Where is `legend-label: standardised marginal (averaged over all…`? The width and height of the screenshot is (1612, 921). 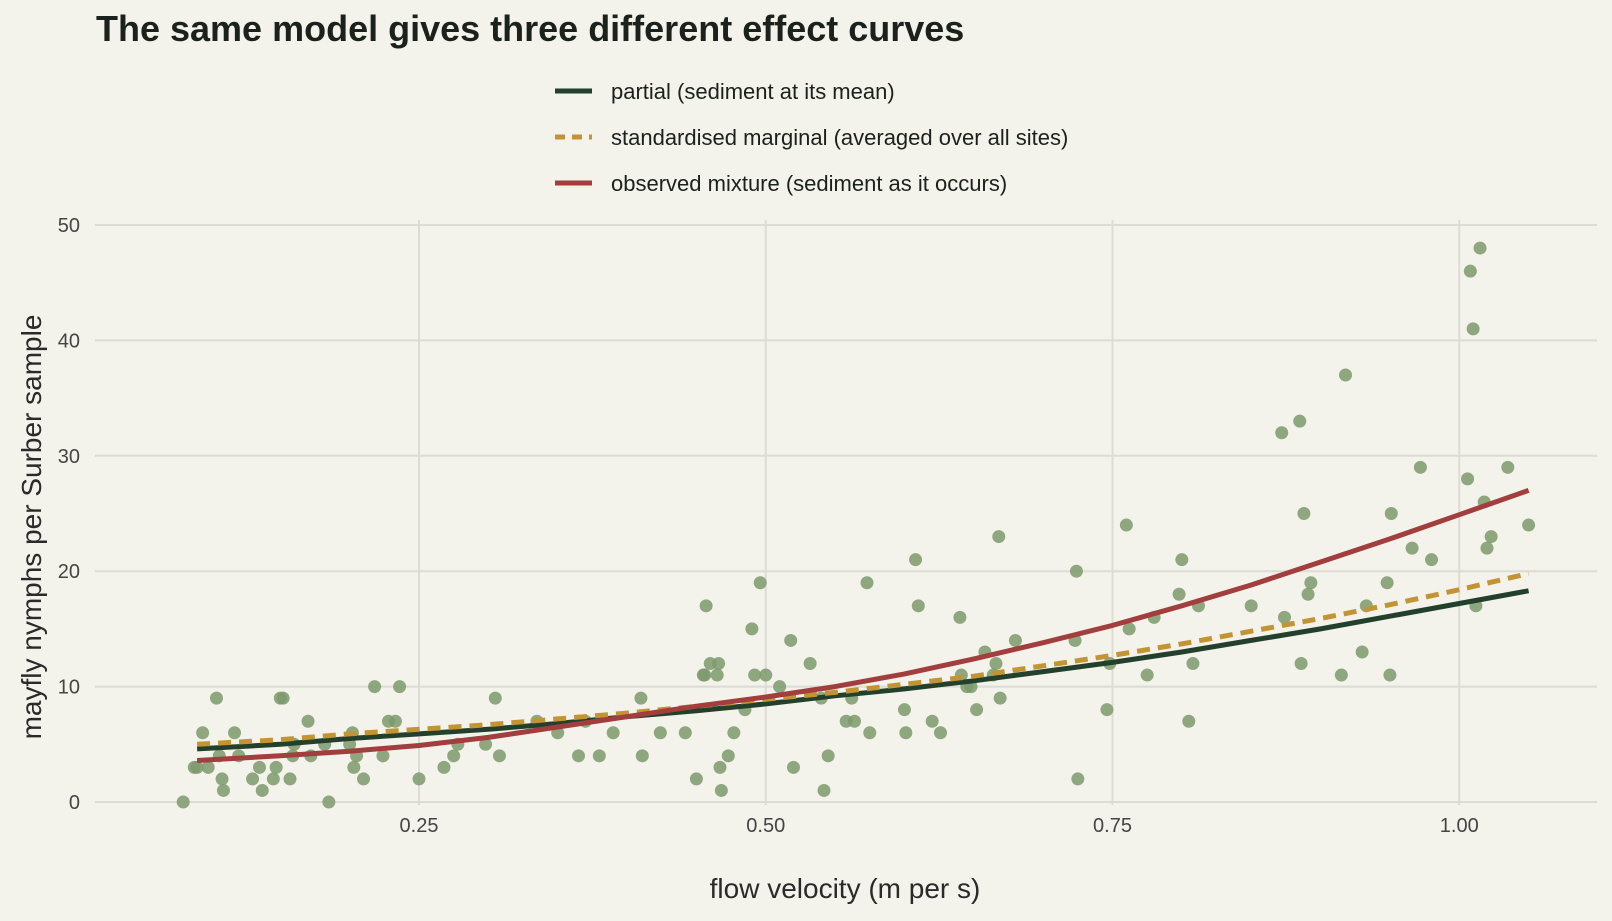
legend-label: standardised marginal (averaged over all… is located at coordinates (839, 137).